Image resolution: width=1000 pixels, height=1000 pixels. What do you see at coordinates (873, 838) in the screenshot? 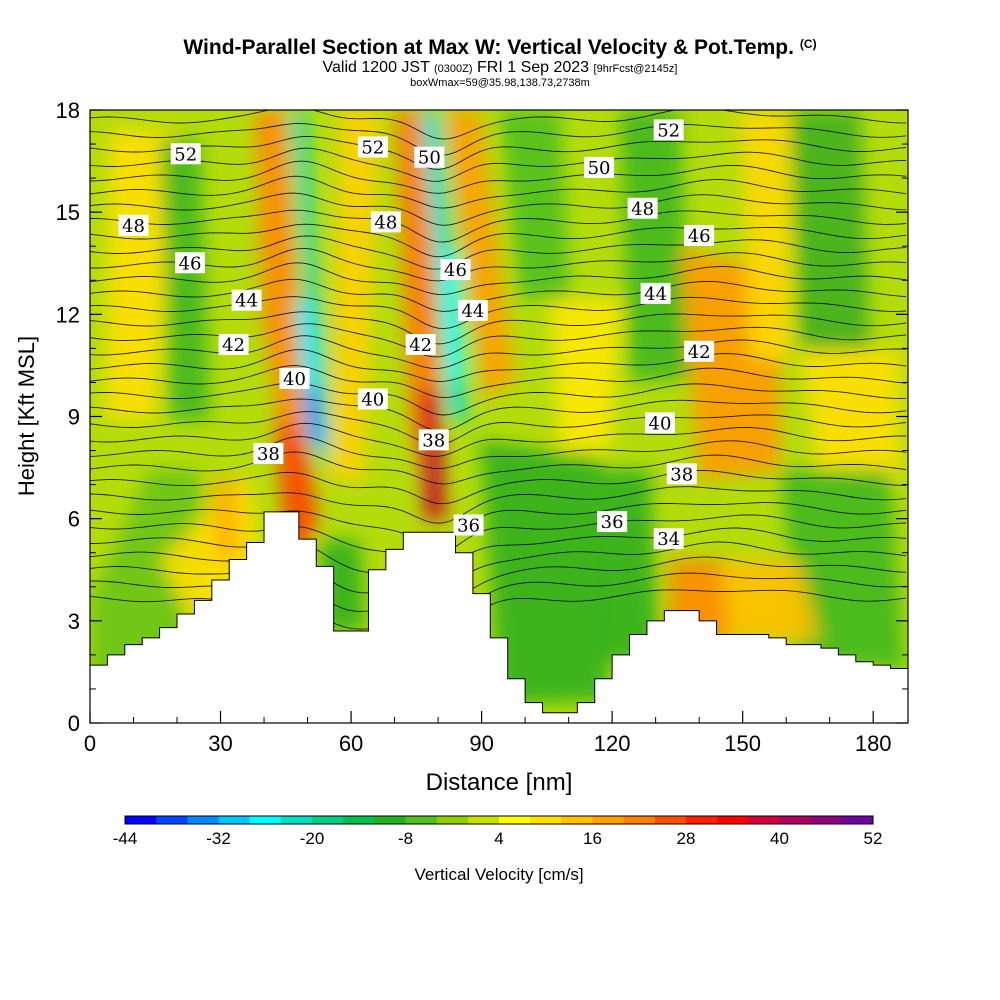
I see `colorbar-tick-label: 52` at bounding box center [873, 838].